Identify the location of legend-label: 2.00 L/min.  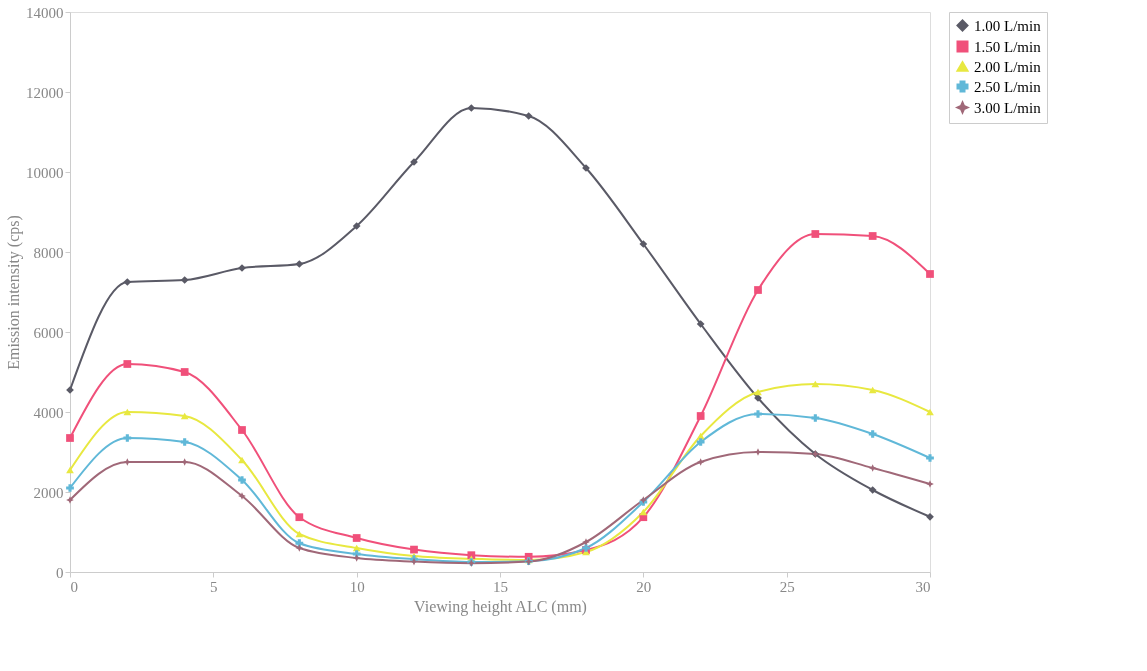
(1008, 66).